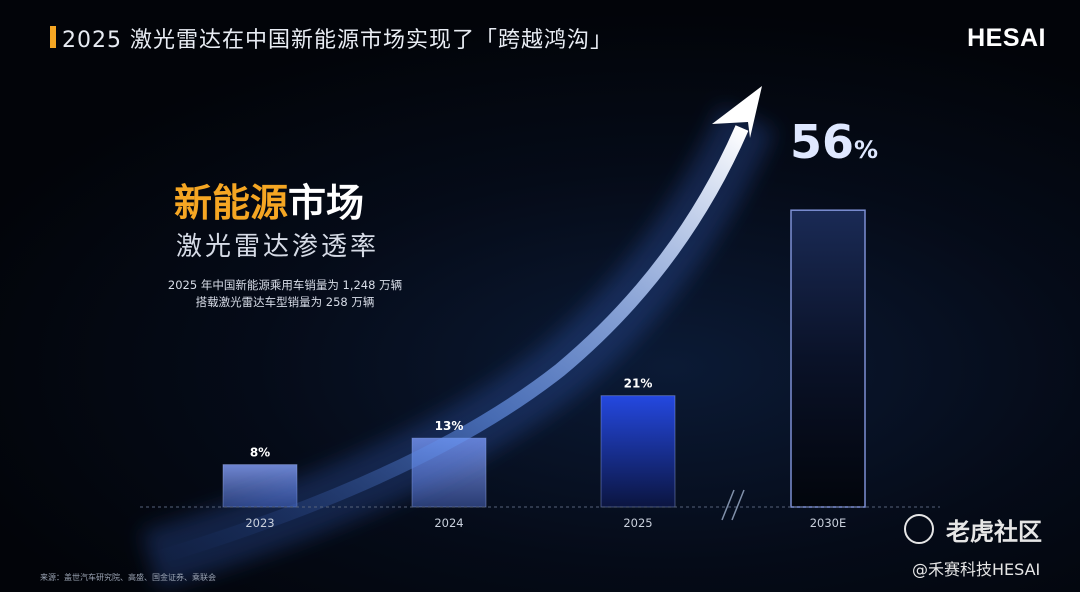  Describe the element at coordinates (448, 523) in the screenshot. I see `x-tick-label: 2024` at that location.